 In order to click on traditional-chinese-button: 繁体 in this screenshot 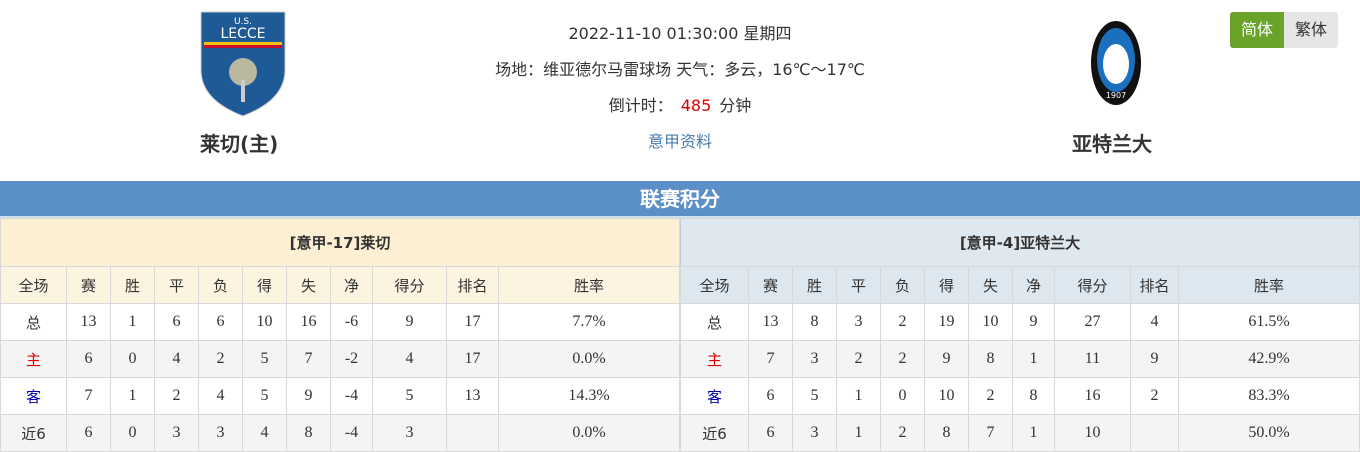, I will do `click(1311, 30)`.